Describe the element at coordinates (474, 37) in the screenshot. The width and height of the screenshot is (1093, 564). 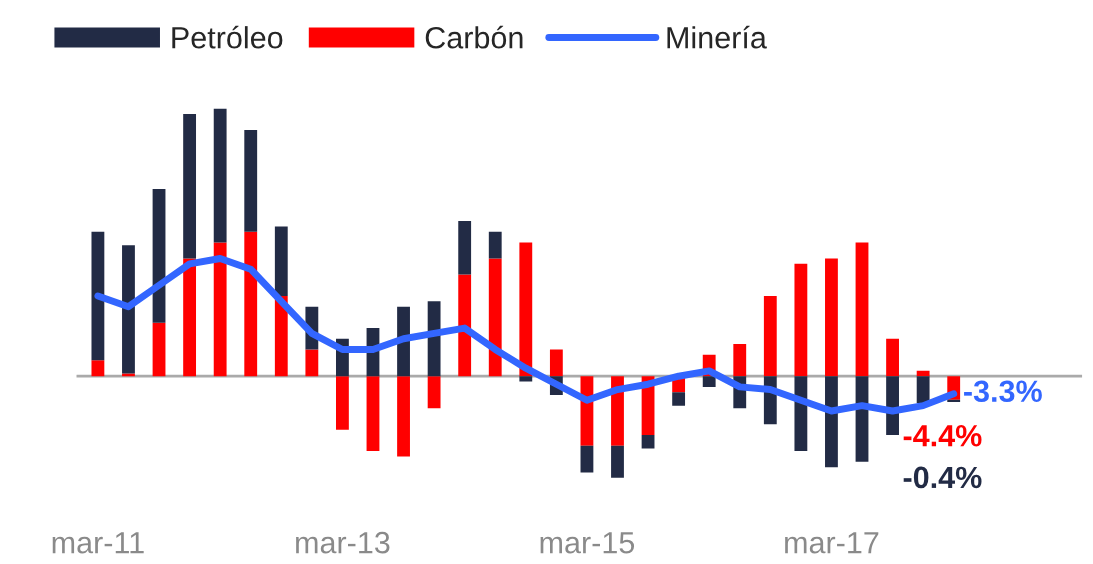
I see `legend-label: Carbón` at that location.